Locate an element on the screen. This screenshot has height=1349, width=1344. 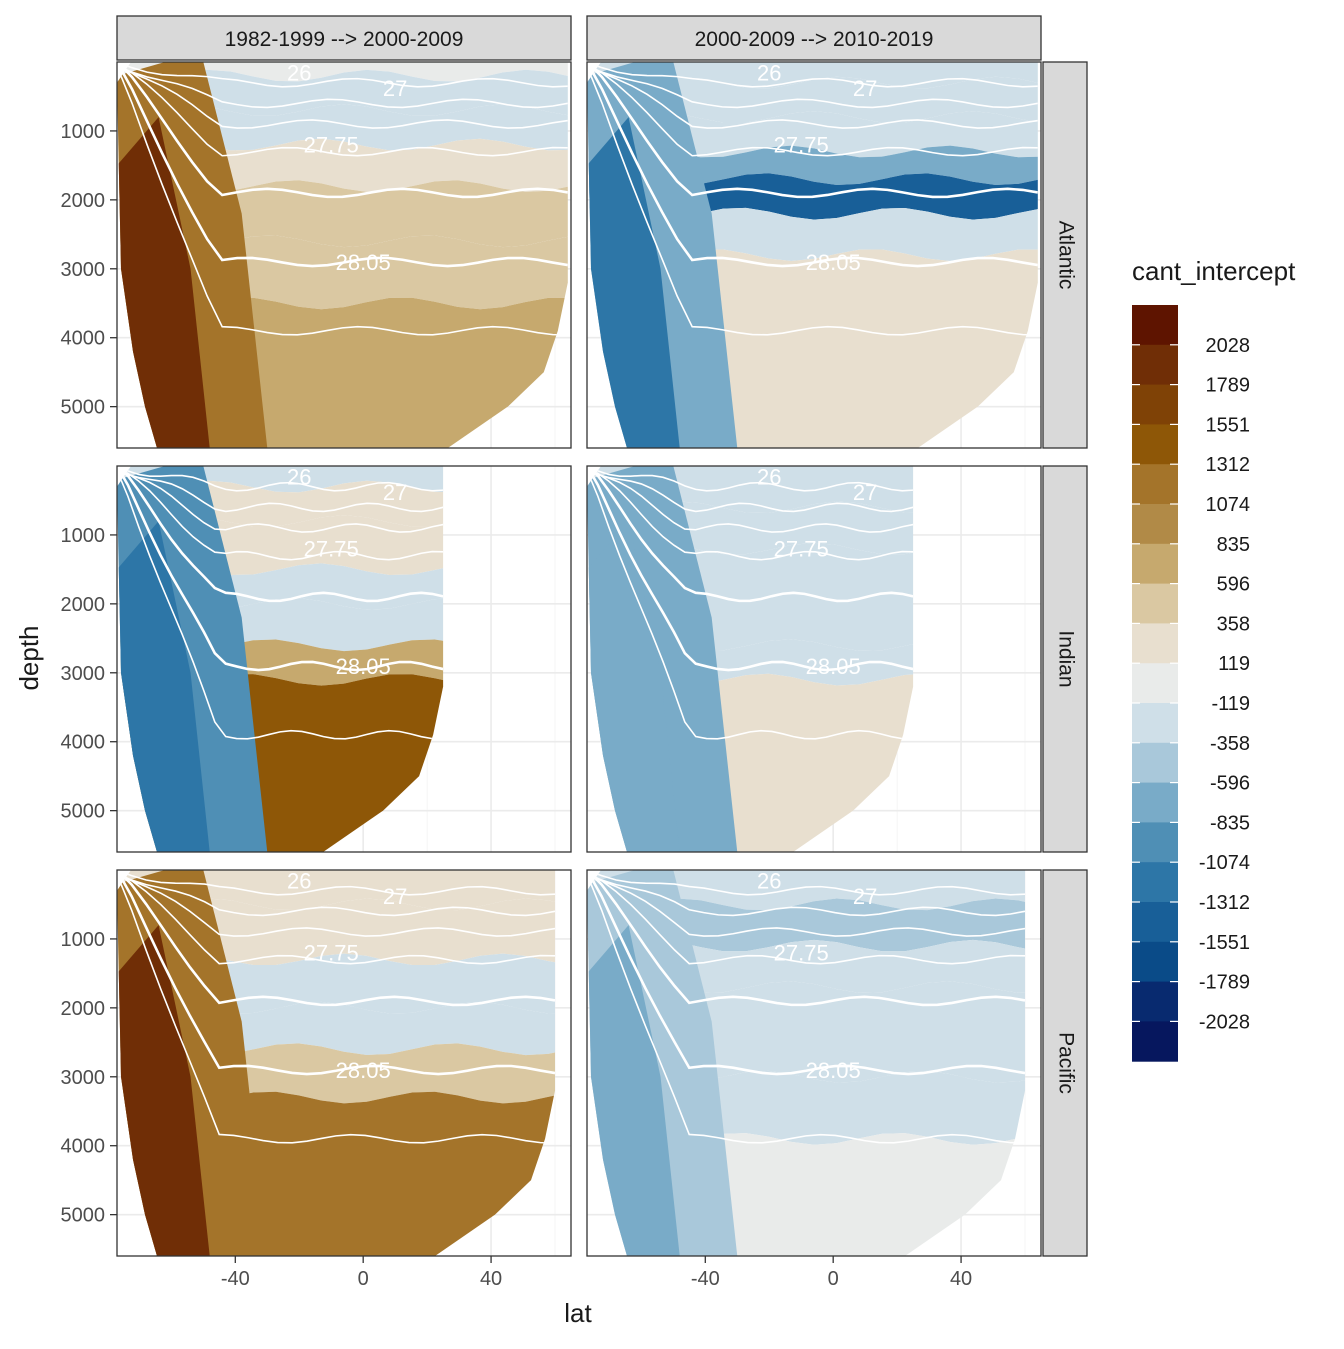
legend-title: cant_intercept is located at coordinates (1214, 271).